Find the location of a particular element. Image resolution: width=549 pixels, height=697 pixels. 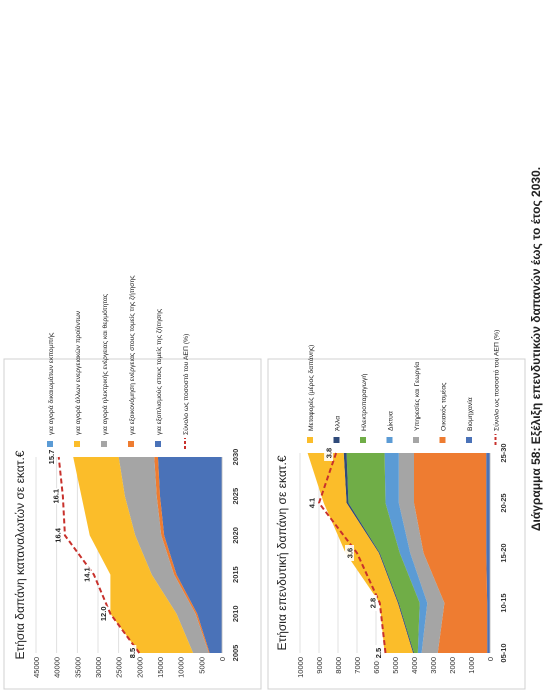

x-tick-label: 05-10 is located at coordinates (503, 652).